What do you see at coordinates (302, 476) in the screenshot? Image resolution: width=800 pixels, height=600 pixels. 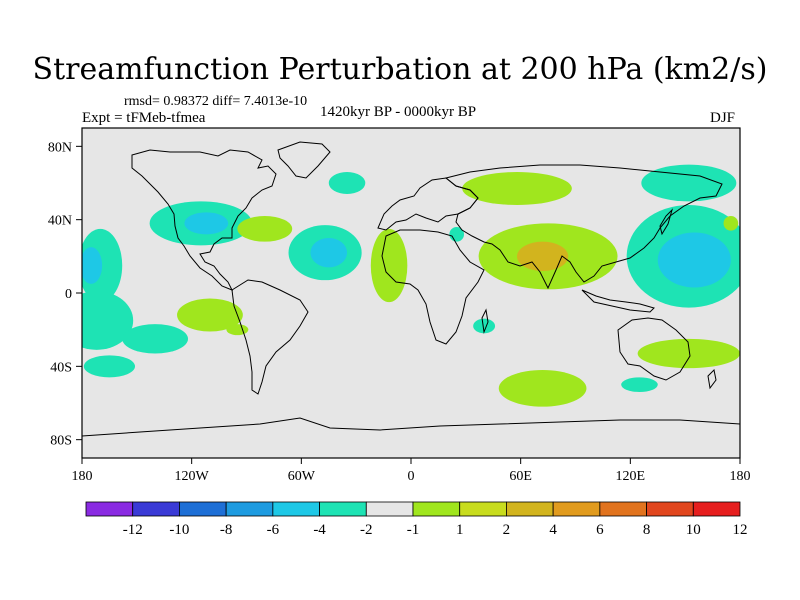 I see `x-tick-label: 60W` at bounding box center [302, 476].